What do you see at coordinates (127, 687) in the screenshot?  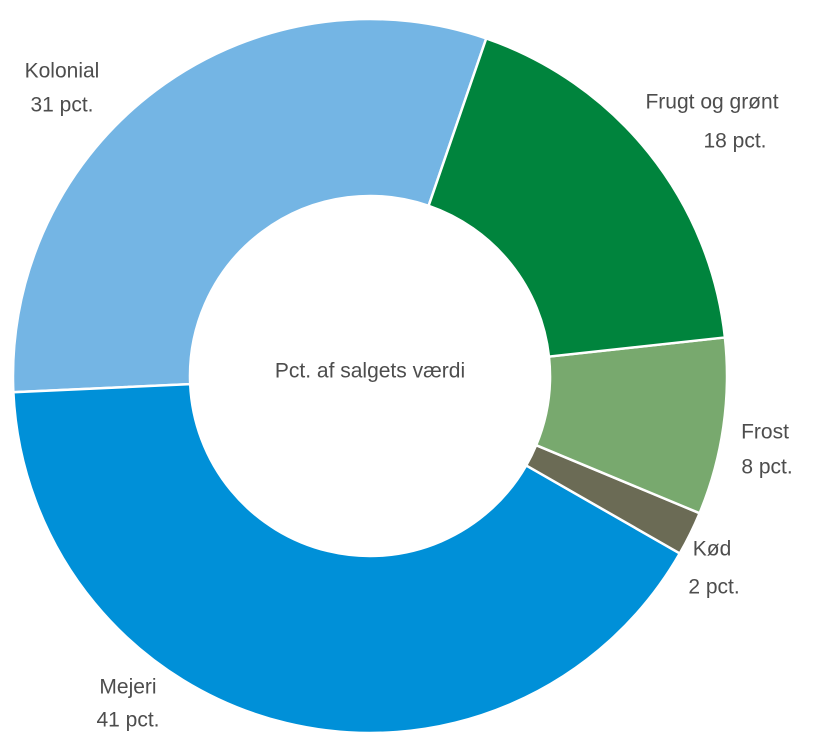 I see `slice-label: Mejeri` at bounding box center [127, 687].